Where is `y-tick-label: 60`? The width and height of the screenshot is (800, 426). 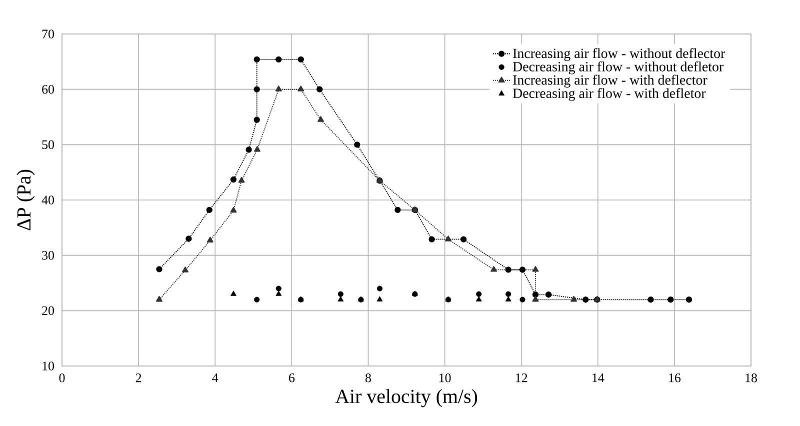 y-tick-label: 60 is located at coordinates (48, 89).